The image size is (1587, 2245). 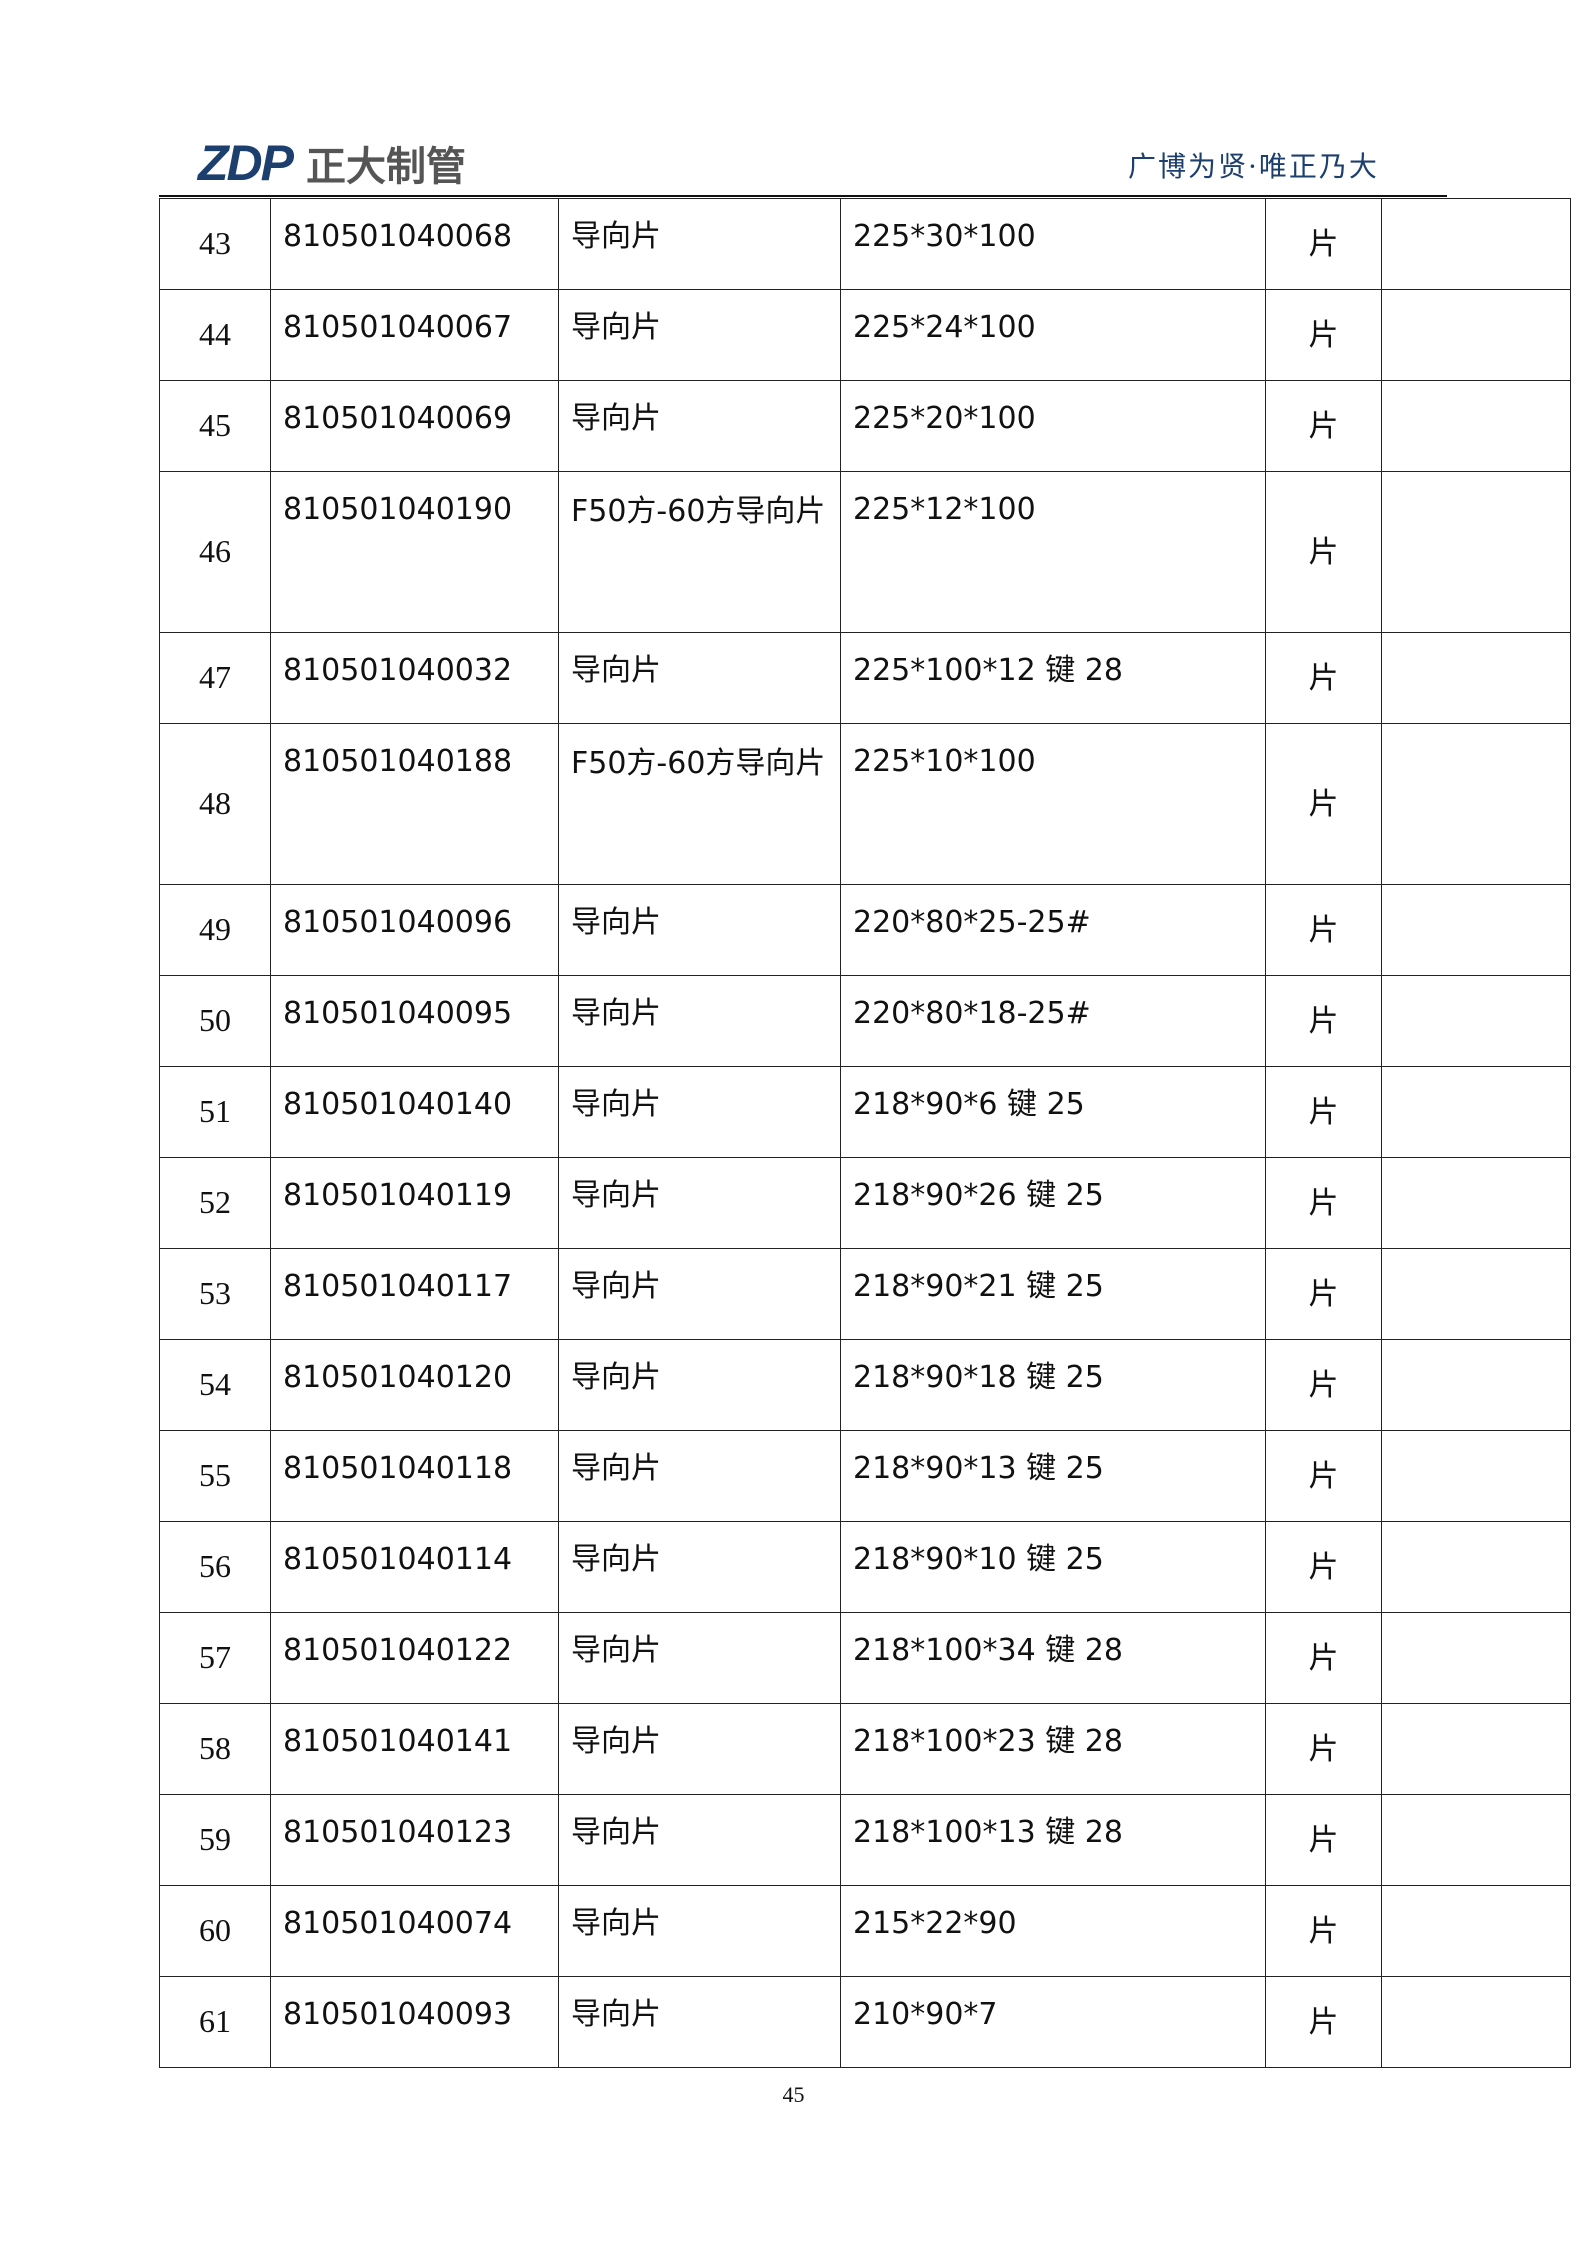 What do you see at coordinates (414, 1931) in the screenshot?
I see `item-code: 810501040074` at bounding box center [414, 1931].